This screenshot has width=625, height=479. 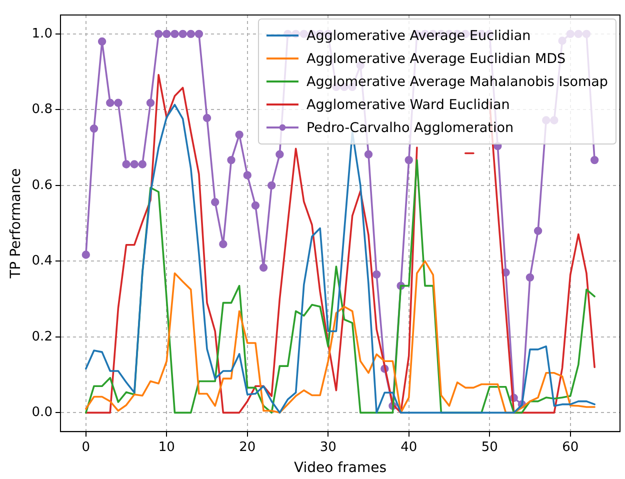 What do you see at coordinates (42, 261) in the screenshot?
I see `y-tick-label: 0.4` at bounding box center [42, 261].